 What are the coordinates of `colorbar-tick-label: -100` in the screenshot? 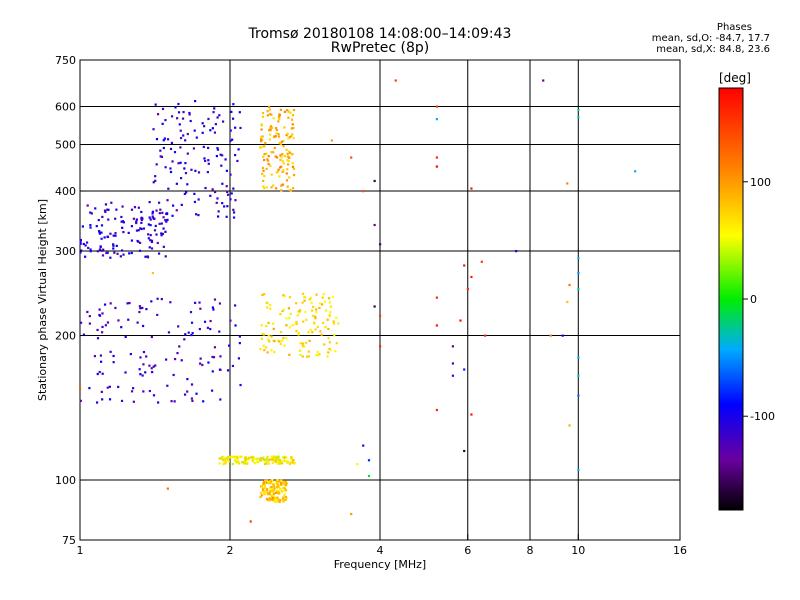 It's located at (762, 416).